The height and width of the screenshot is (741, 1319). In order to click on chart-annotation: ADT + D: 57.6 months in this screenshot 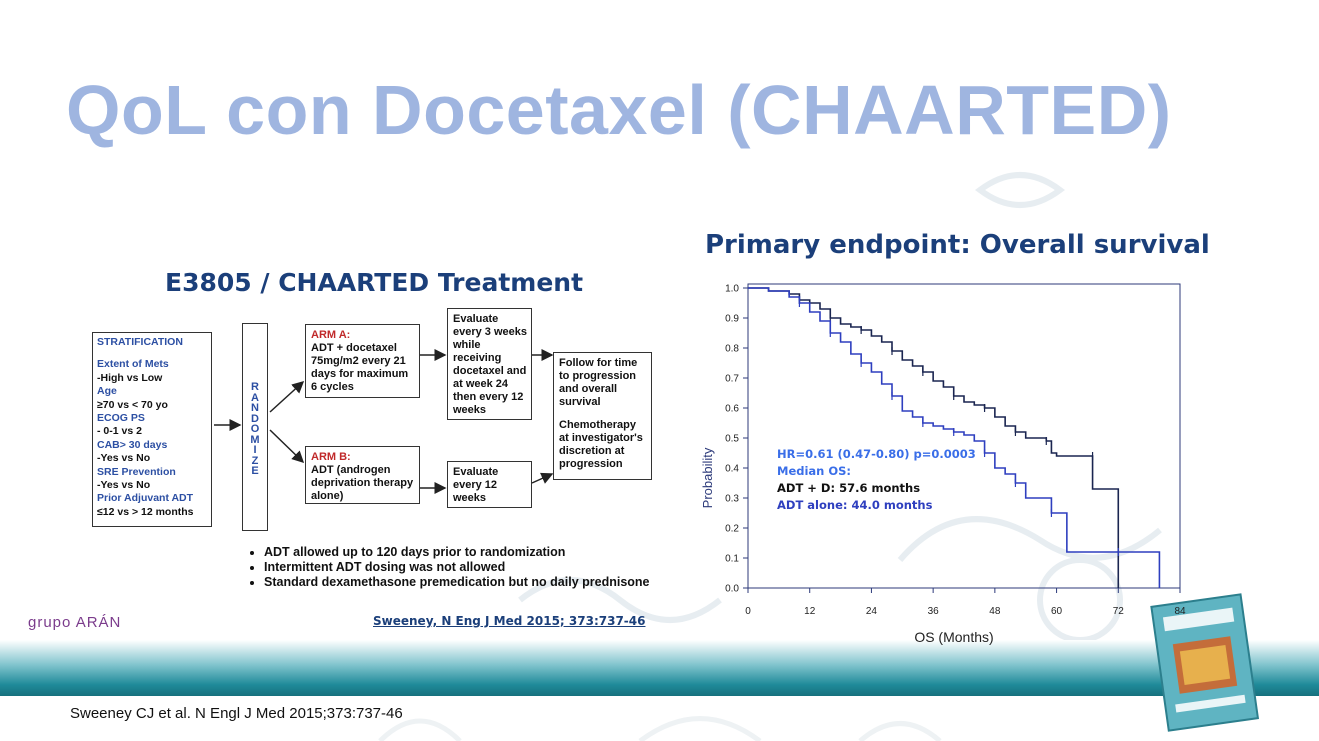, I will do `click(848, 488)`.